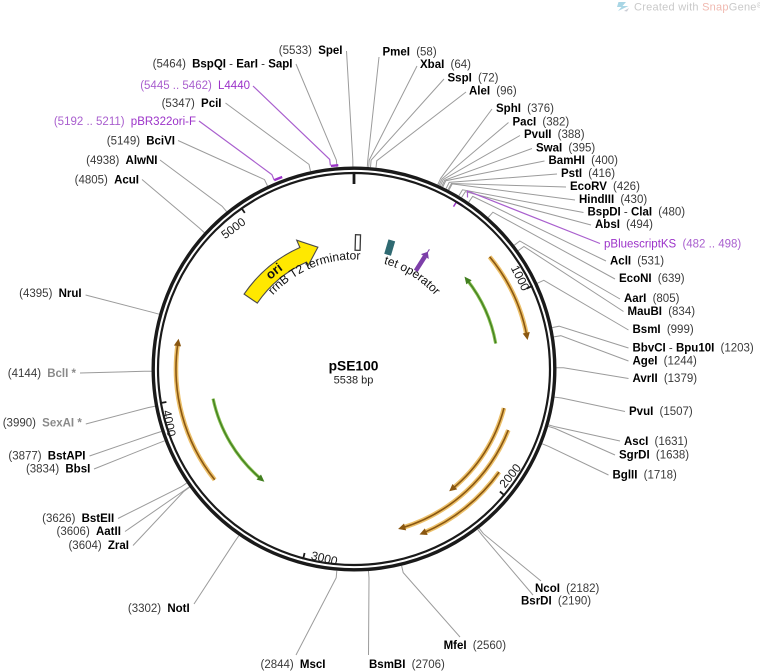 The width and height of the screenshot is (760, 672). Describe the element at coordinates (565, 149) in the screenshot. I see `svg-text: SwaI (395)` at that location.